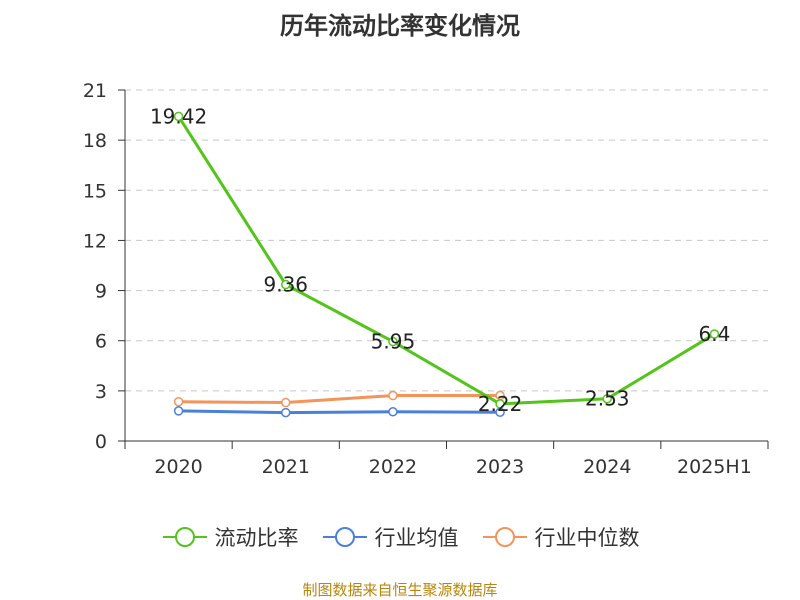  What do you see at coordinates (178, 467) in the screenshot?
I see `x-tick-label: 2020` at bounding box center [178, 467].